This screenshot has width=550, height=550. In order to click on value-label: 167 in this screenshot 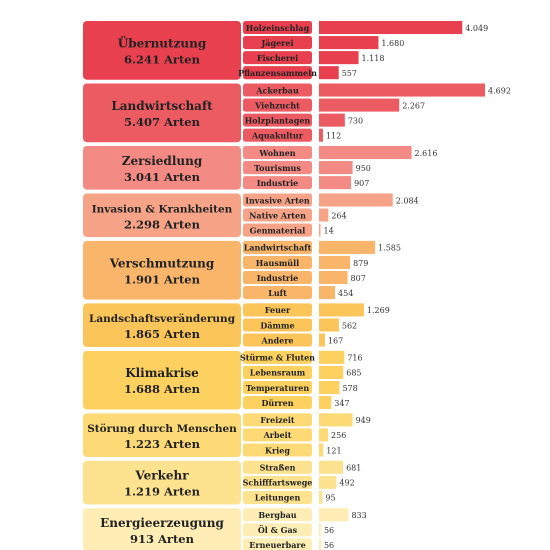, I will do `click(335, 340)`.